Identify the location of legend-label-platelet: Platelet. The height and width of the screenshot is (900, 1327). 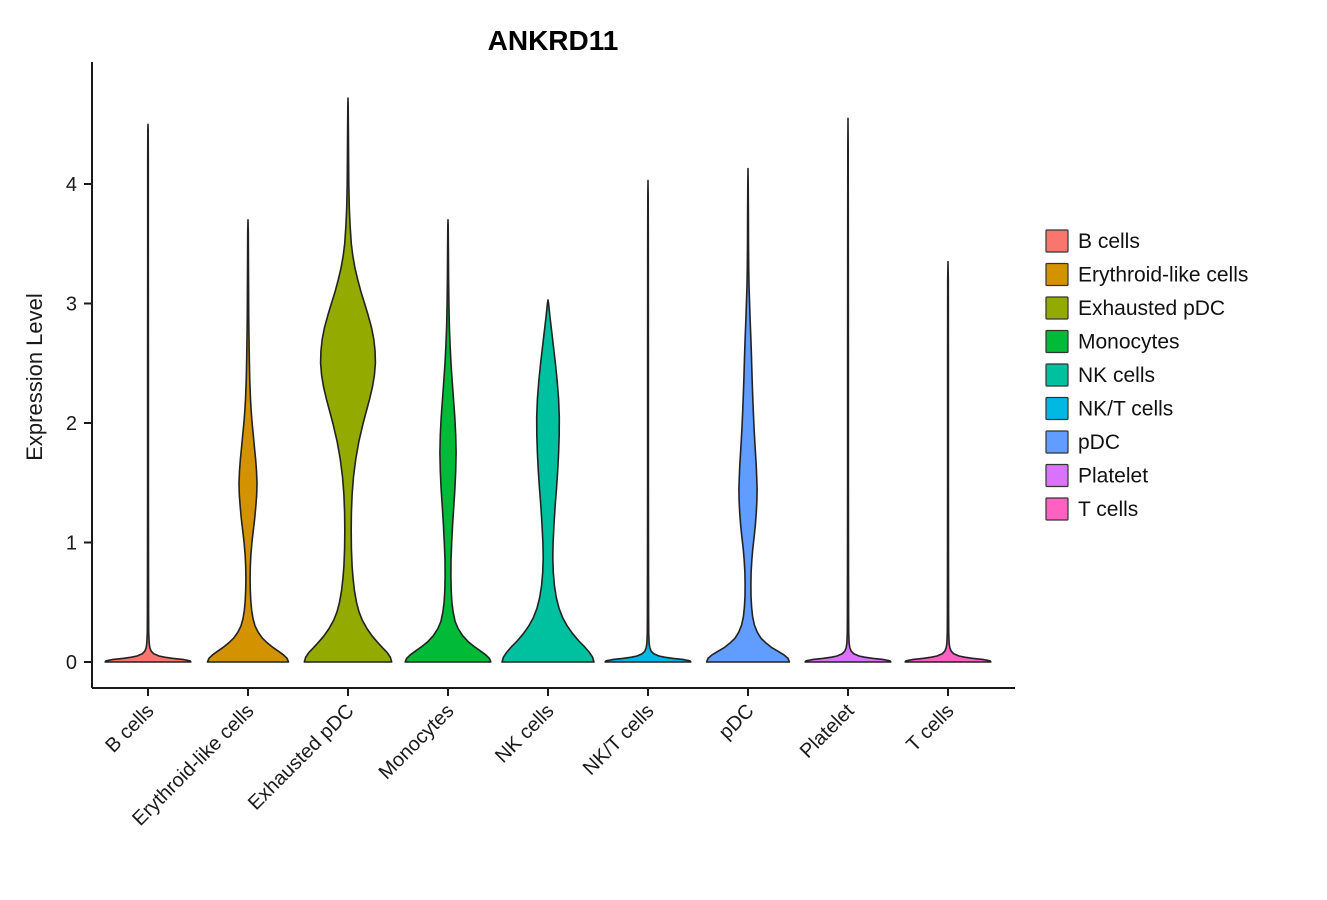
(1113, 476).